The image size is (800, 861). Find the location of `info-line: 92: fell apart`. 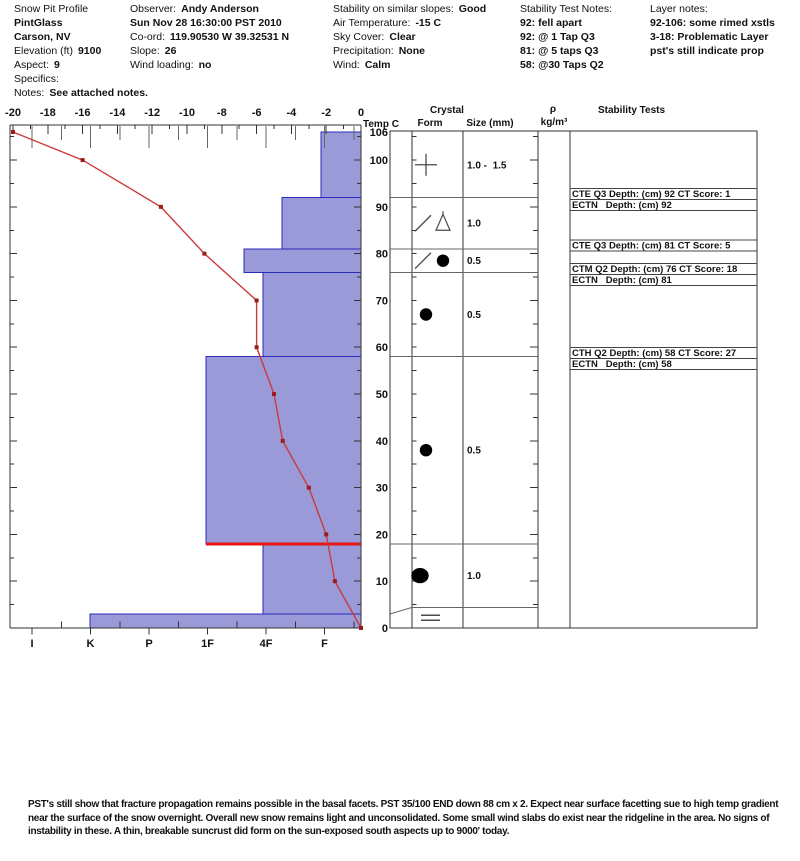

info-line: 92: fell apart is located at coordinates (568, 23).